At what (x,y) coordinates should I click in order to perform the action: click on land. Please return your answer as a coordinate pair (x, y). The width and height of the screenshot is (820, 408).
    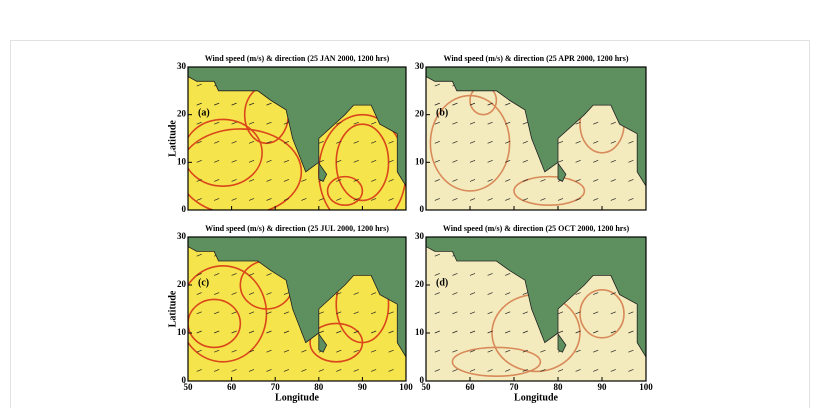
    Looking at the image, I should click on (323, 342).